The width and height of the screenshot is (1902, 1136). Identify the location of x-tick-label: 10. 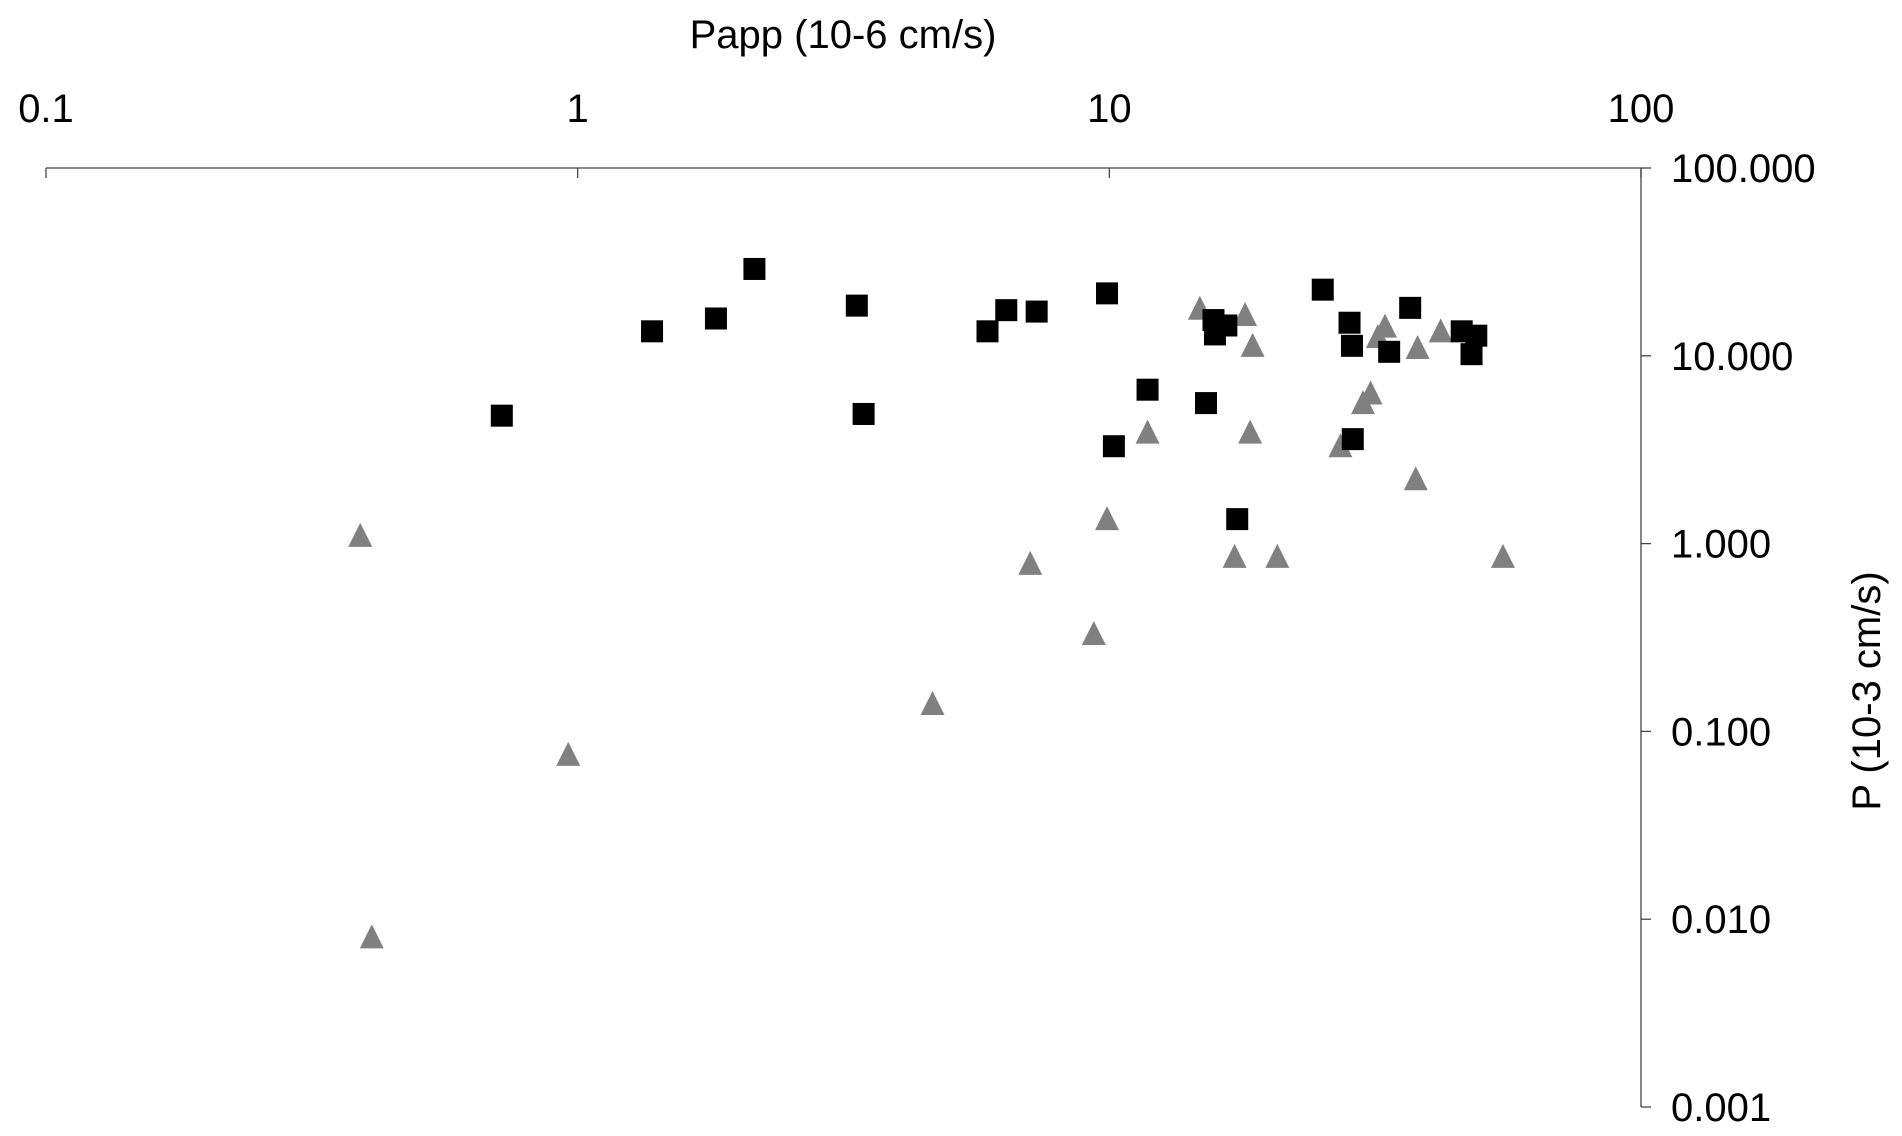
(1109, 109).